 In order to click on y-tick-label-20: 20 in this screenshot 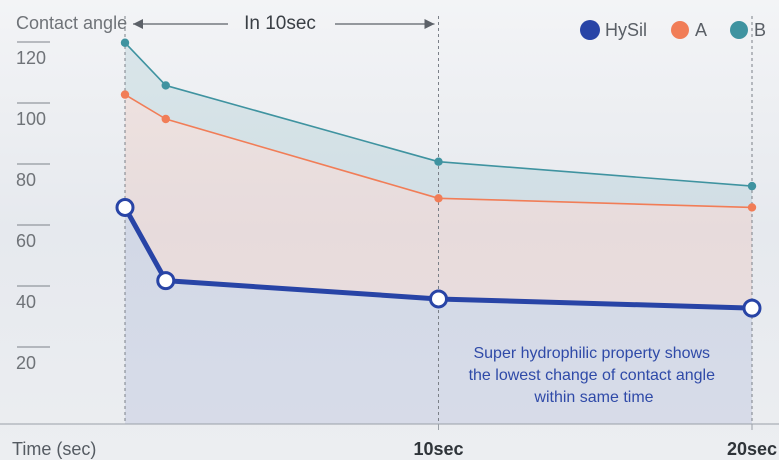, I will do `click(26, 363)`.